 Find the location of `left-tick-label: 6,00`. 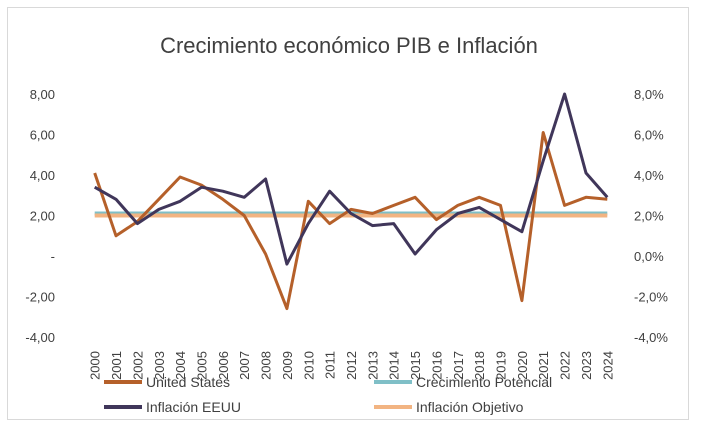

left-tick-label: 6,00 is located at coordinates (42, 135).